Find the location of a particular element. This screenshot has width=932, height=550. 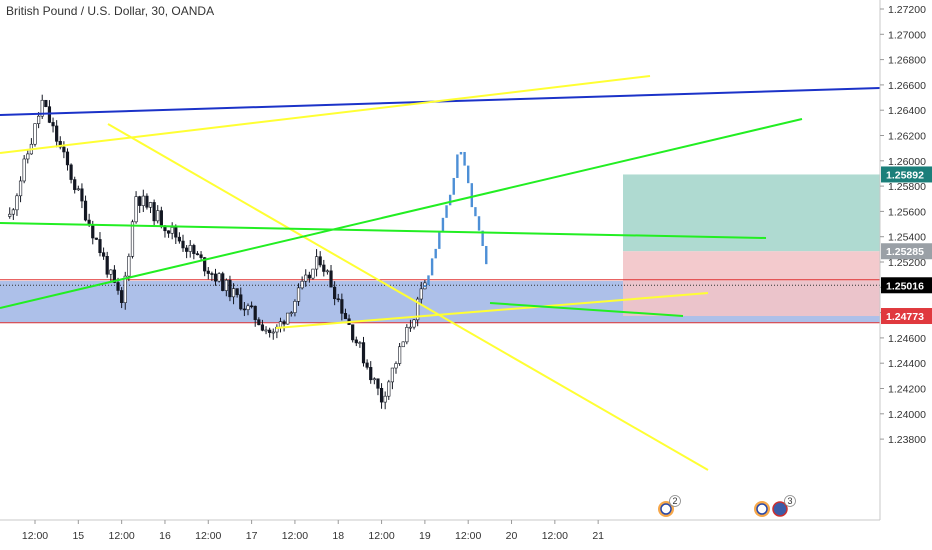

price-tick-label: 1.24600 is located at coordinates (907, 339).